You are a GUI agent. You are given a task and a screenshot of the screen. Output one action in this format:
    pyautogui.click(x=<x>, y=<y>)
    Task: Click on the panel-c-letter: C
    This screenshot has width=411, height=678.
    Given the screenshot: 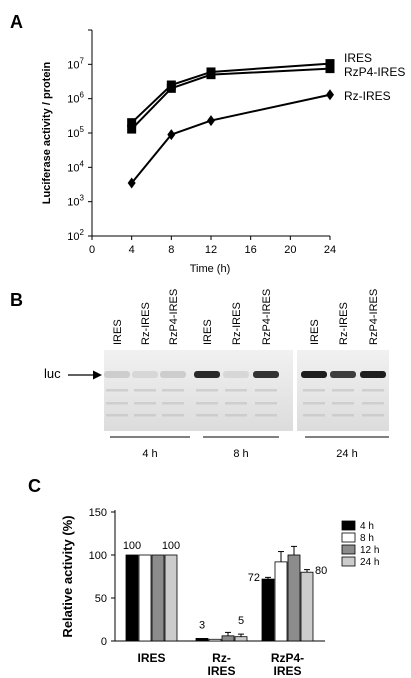 What is the action you would take?
    pyautogui.click(x=34, y=486)
    